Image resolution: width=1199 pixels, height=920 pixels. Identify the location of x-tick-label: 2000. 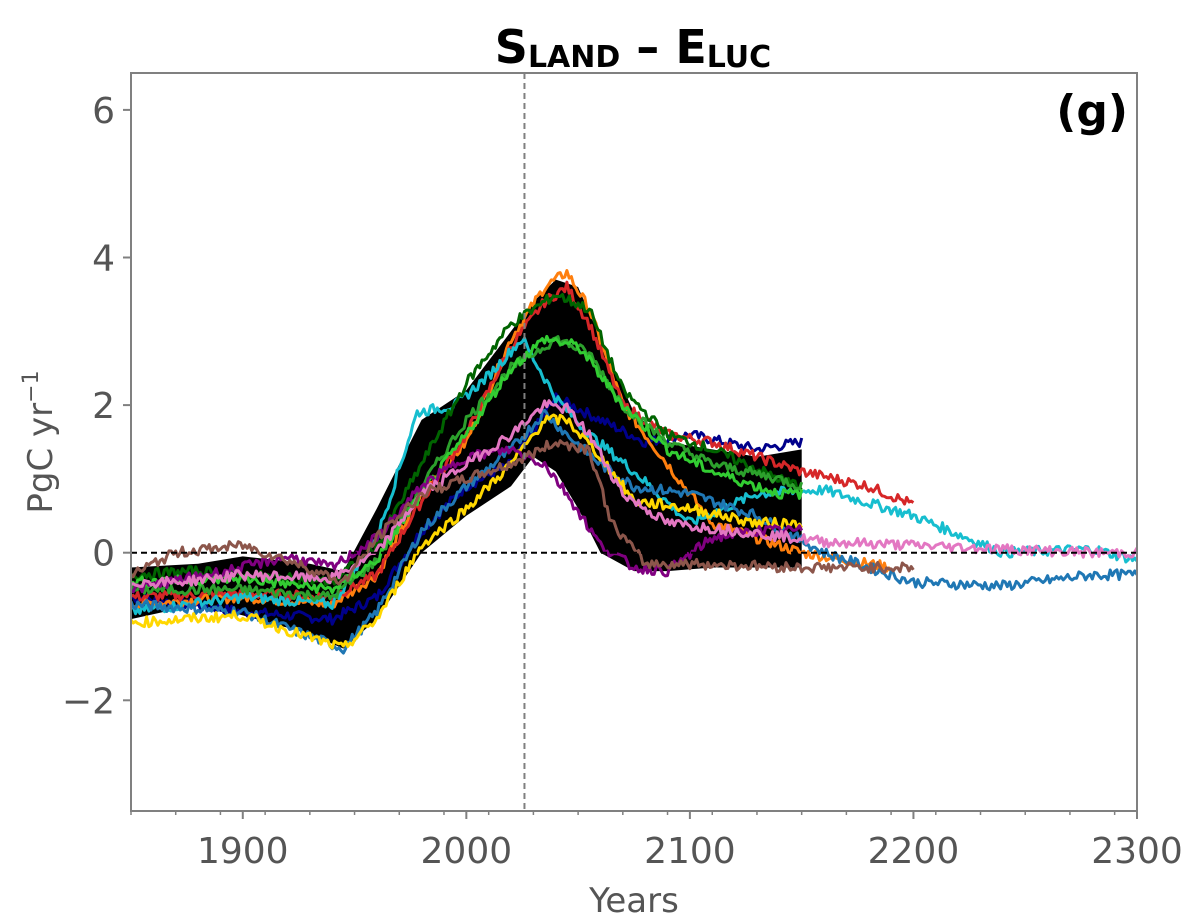
(467, 851).